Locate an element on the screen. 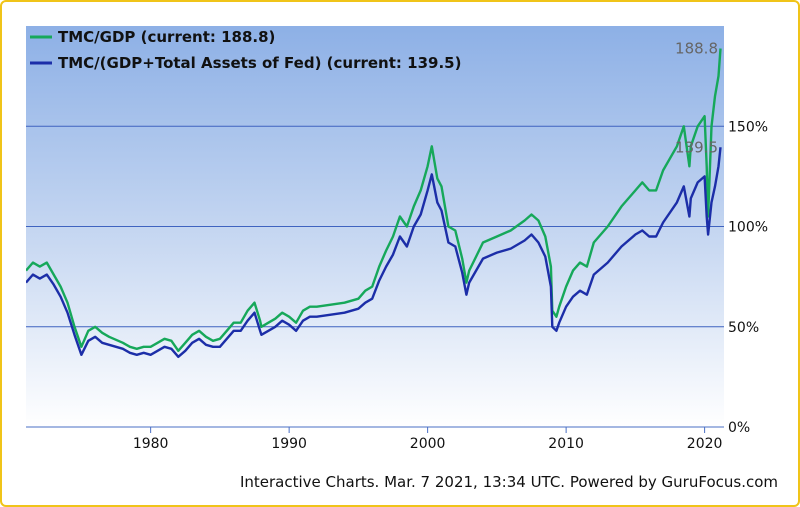 Image resolution: width=800 pixels, height=507 pixels. x-tick-label: 1980 is located at coordinates (151, 444).